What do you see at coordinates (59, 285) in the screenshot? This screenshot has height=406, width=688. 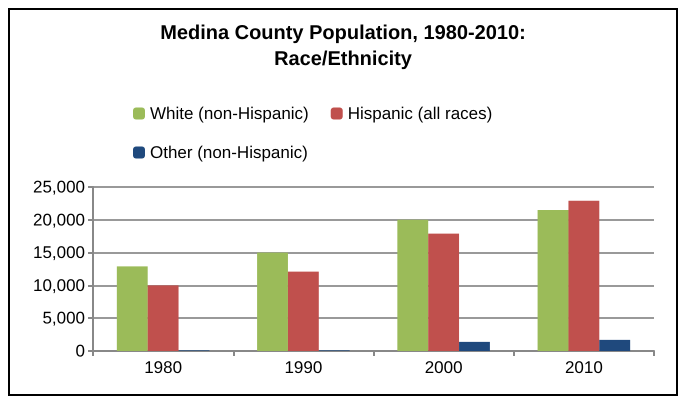 I see `y-tick-label: 10,000` at bounding box center [59, 285].